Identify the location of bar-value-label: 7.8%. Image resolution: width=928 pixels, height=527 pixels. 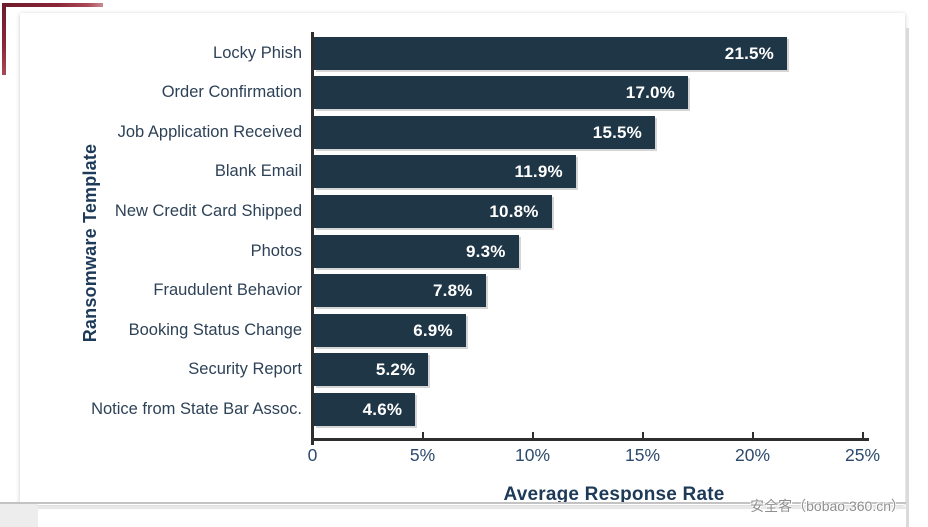
(453, 291).